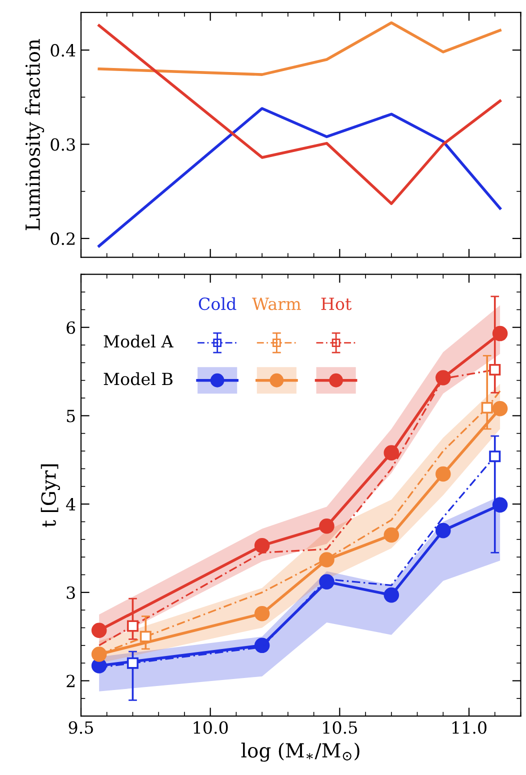 The height and width of the screenshot is (775, 526). I want to click on y-tick-label: 6, so click(71, 327).